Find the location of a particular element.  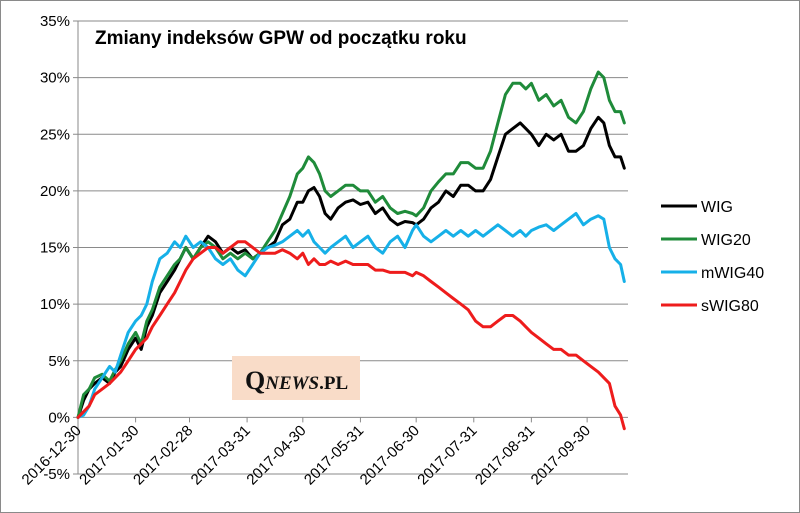

logo-background is located at coordinates (296, 378).